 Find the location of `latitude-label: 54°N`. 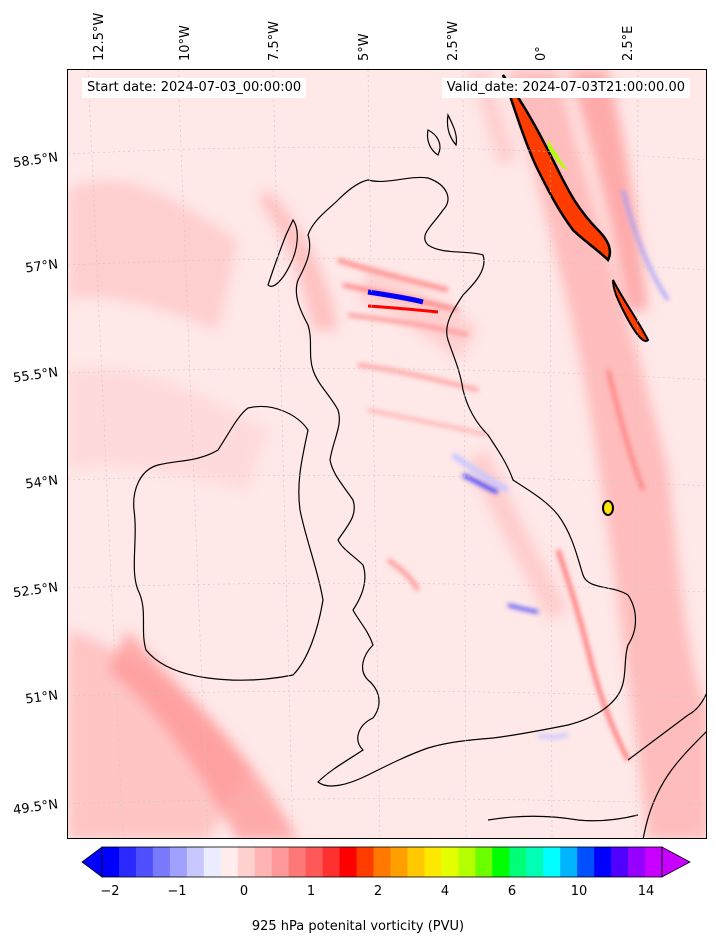

latitude-label: 54°N is located at coordinates (42, 483).